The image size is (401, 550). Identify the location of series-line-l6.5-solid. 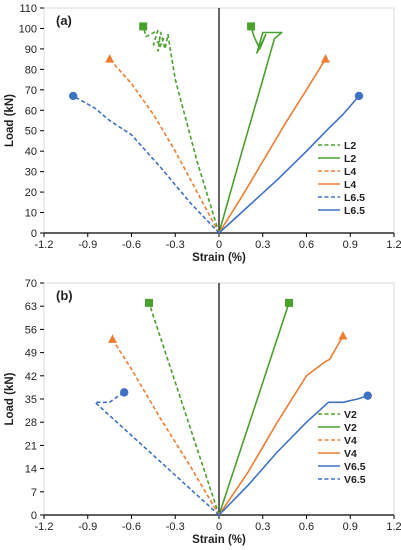
(289, 164).